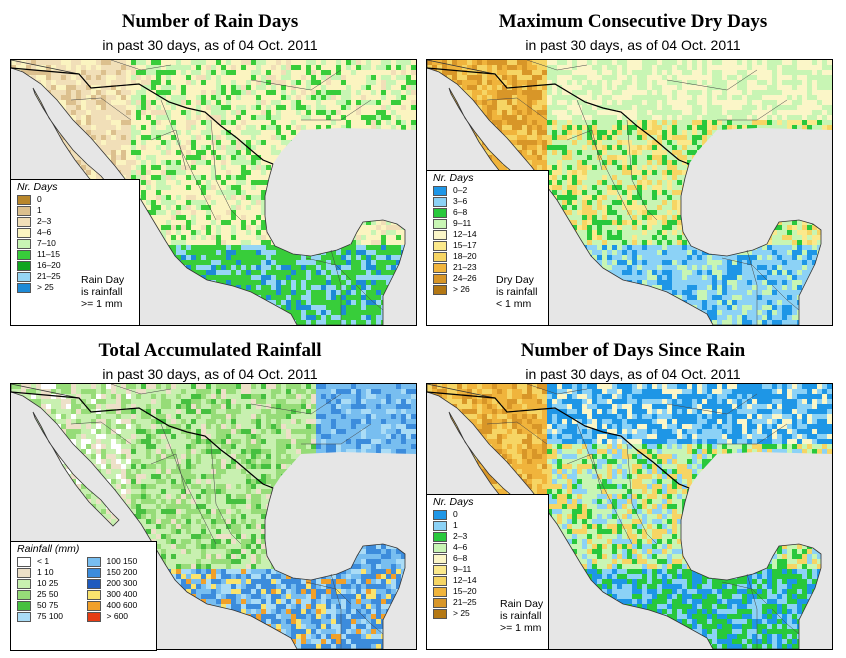 The width and height of the screenshot is (846, 658). I want to click on legend-item: 25 50, so click(49, 594).